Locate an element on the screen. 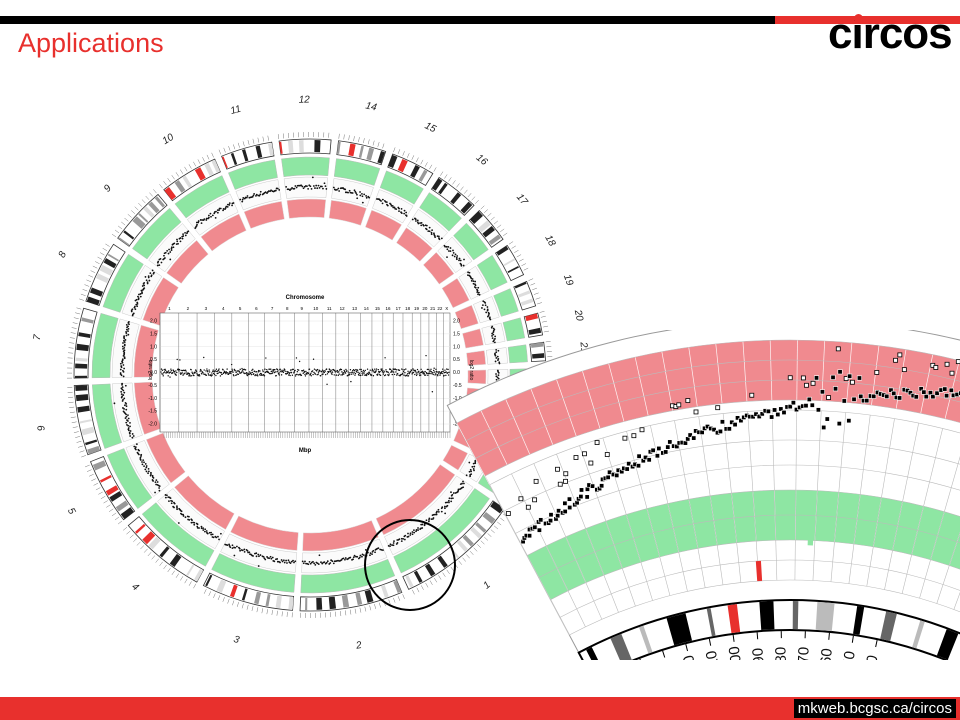  top-chromosome-label: 5 is located at coordinates (240, 308).